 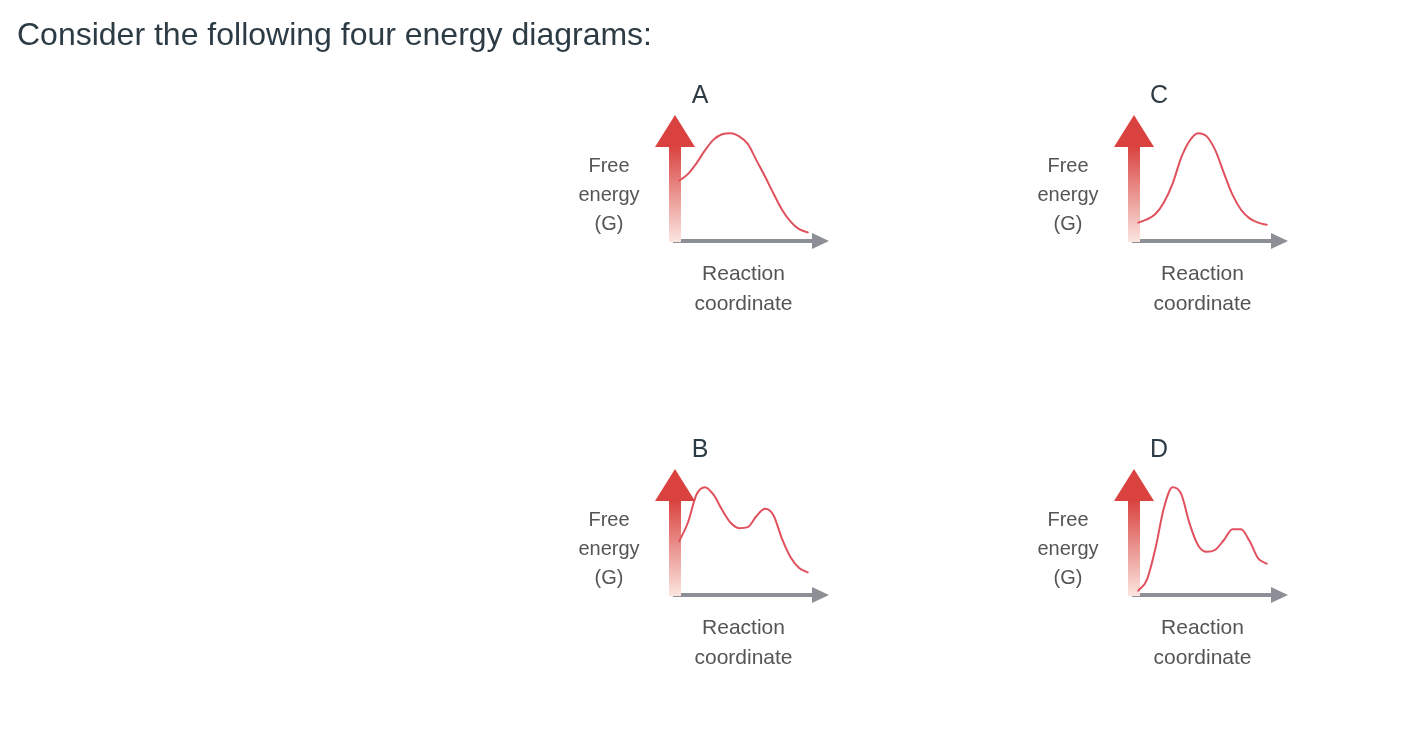 I want to click on chart-title: A, so click(x=700, y=93).